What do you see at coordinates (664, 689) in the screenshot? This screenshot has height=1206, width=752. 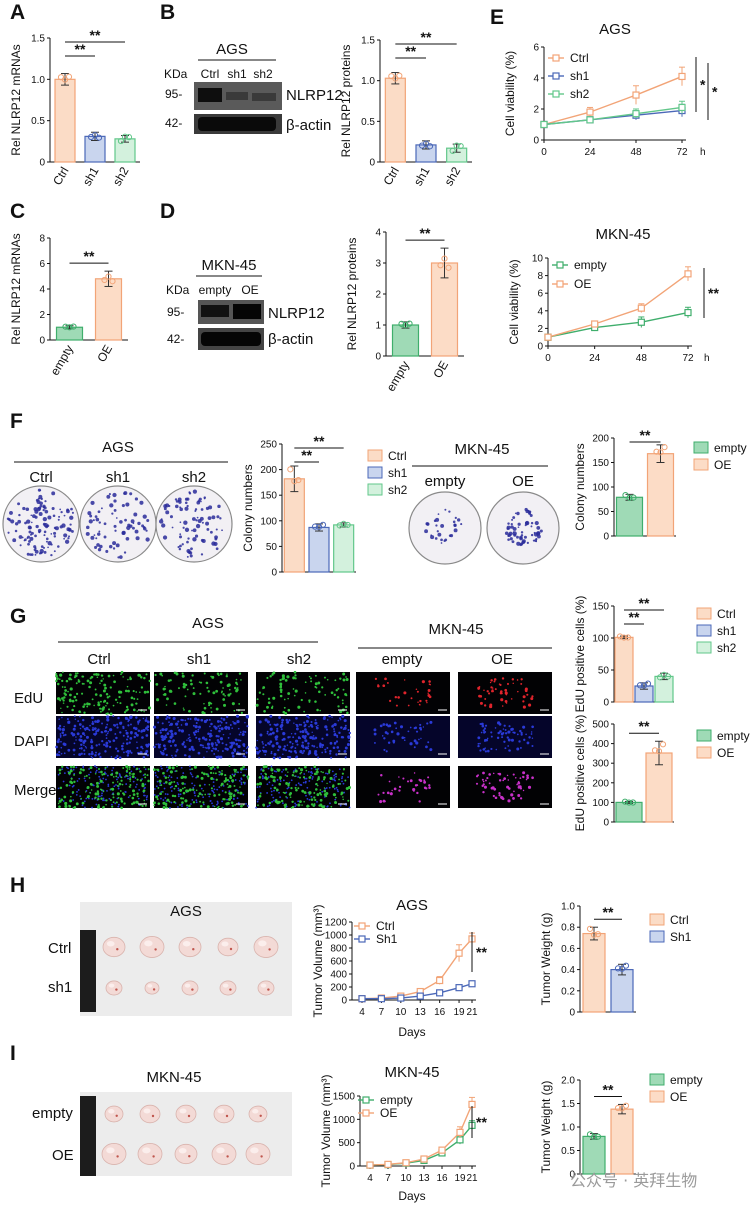 I see `bar-sh2` at bounding box center [664, 689].